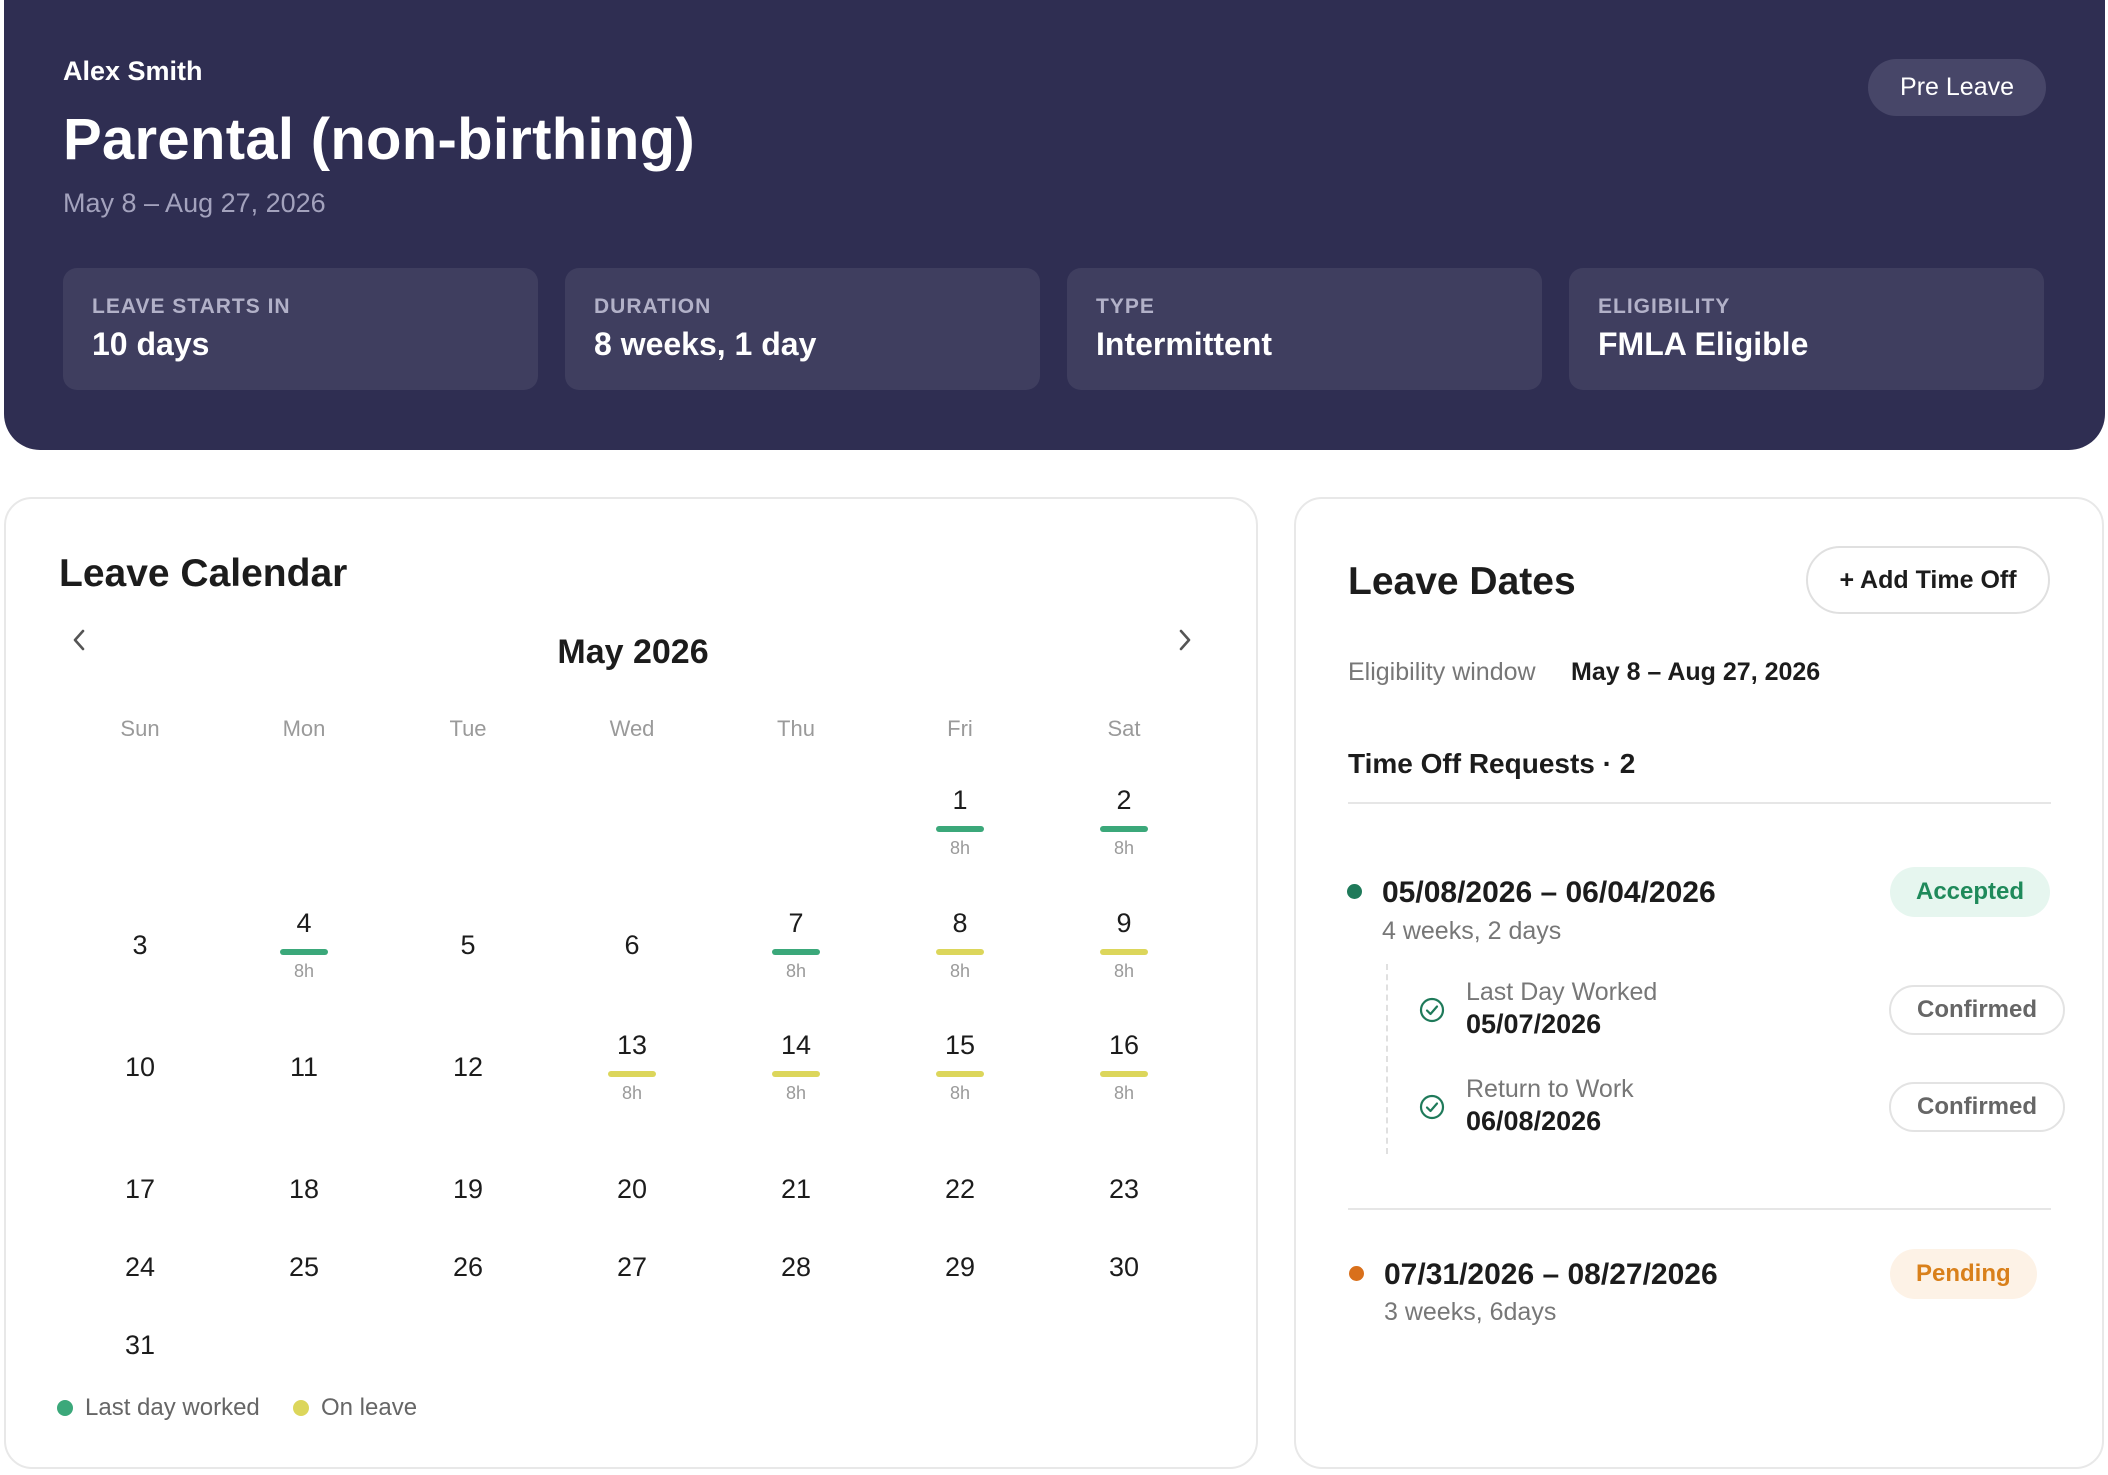  What do you see at coordinates (1470, 1312) in the screenshot?
I see `request-duration: 3 weeks, 6days` at bounding box center [1470, 1312].